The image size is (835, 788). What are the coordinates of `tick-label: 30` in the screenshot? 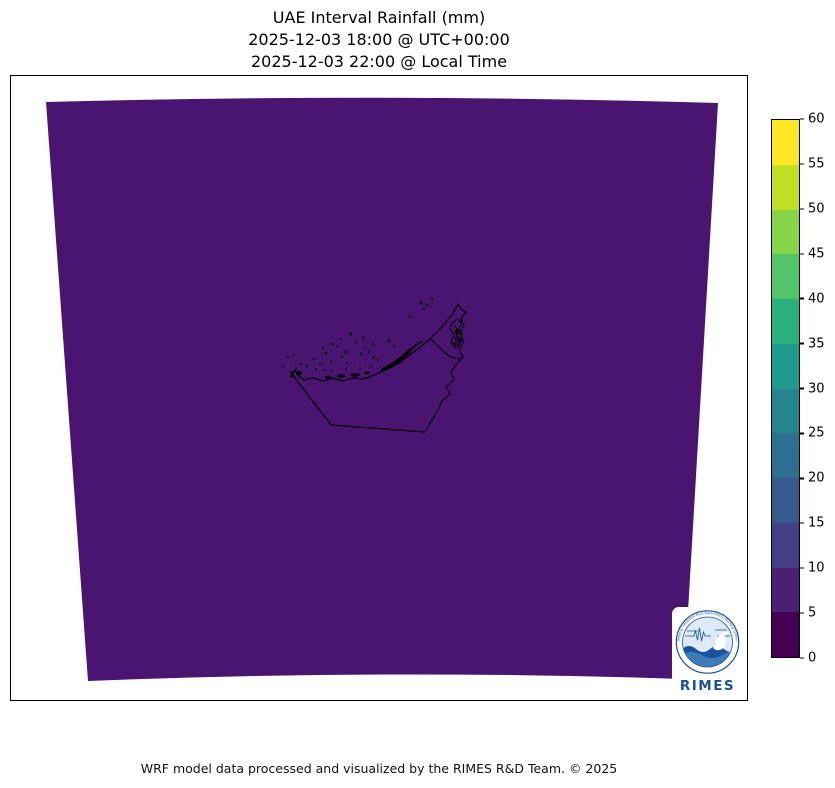 It's located at (816, 388).